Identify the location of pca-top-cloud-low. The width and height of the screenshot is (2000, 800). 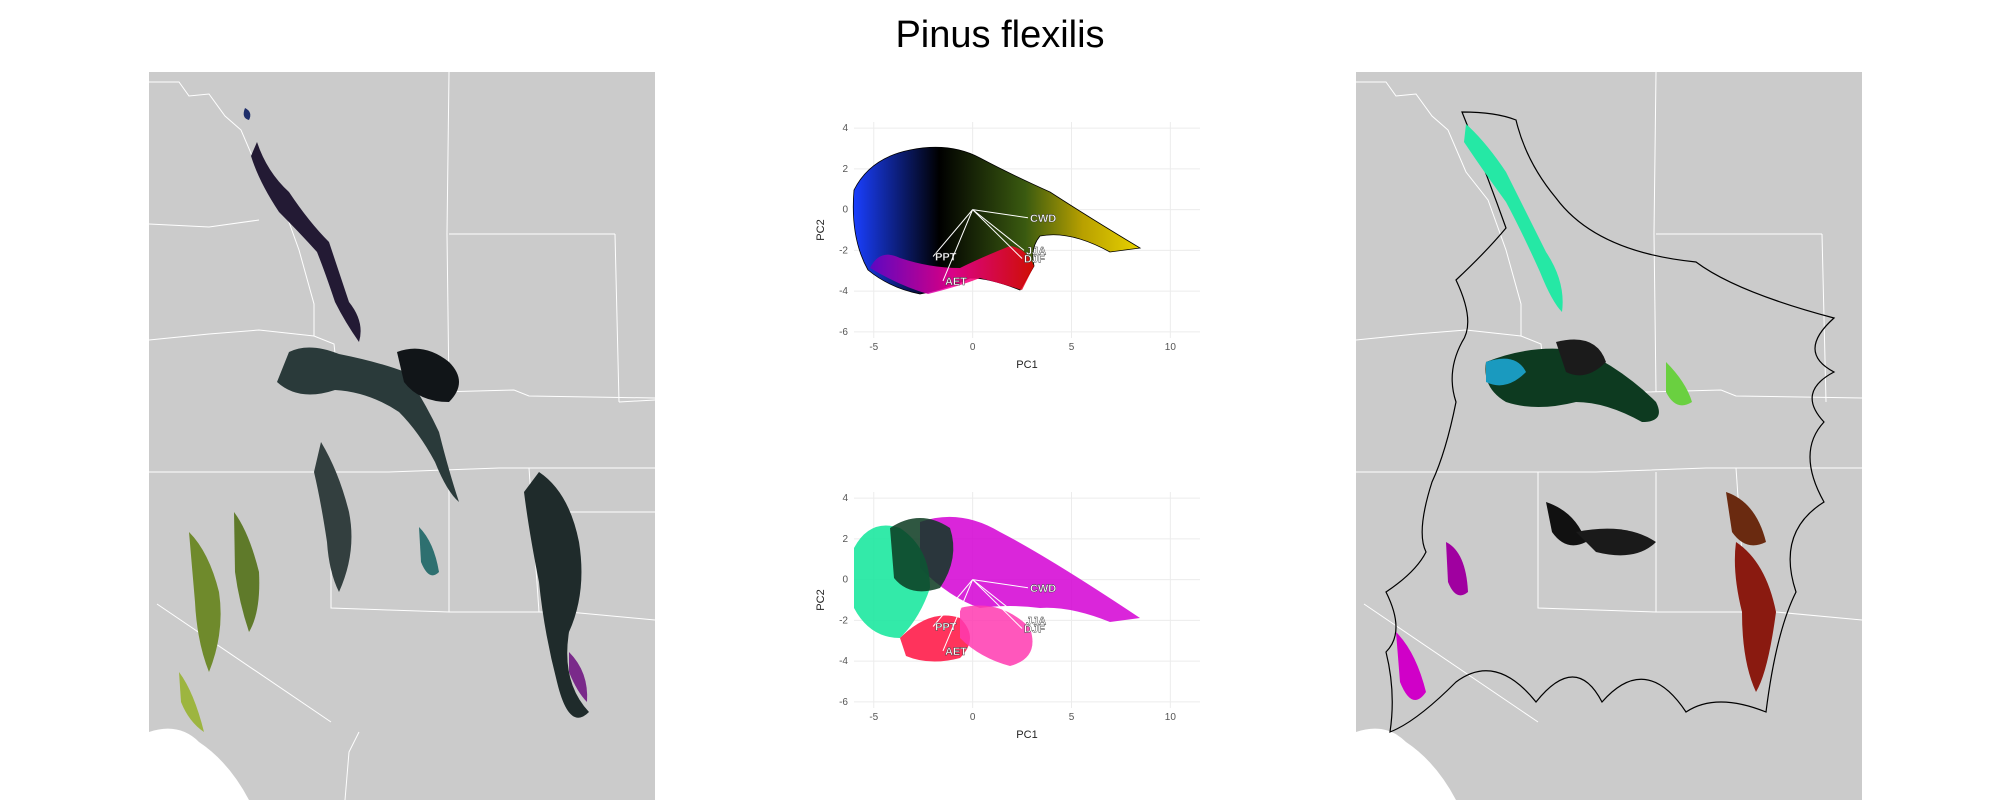
(952, 270).